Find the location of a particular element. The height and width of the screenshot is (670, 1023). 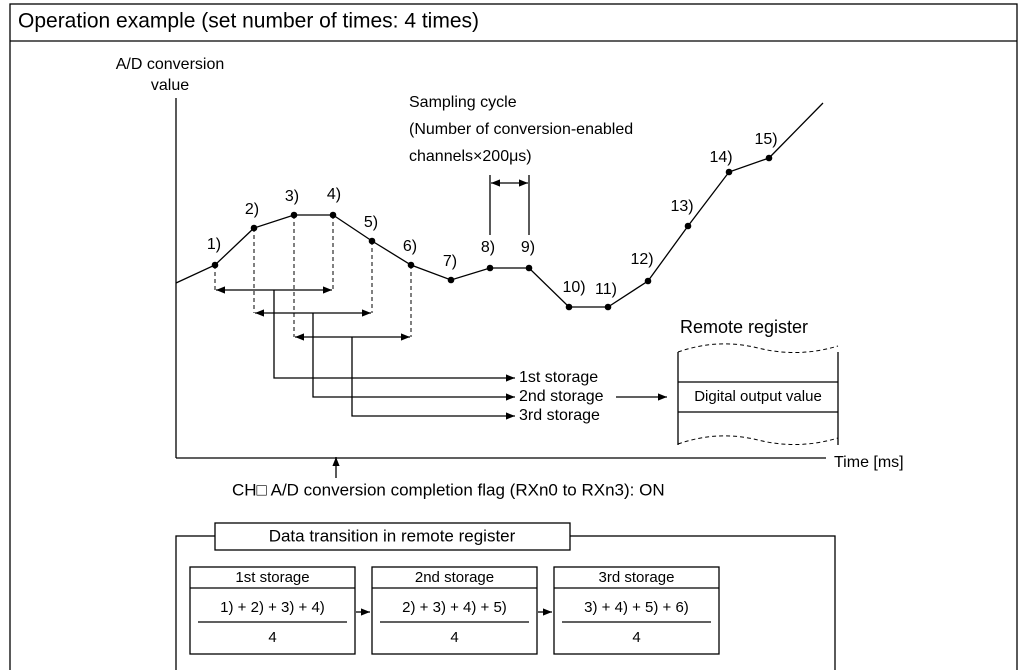

point-label: 10) is located at coordinates (573, 287).